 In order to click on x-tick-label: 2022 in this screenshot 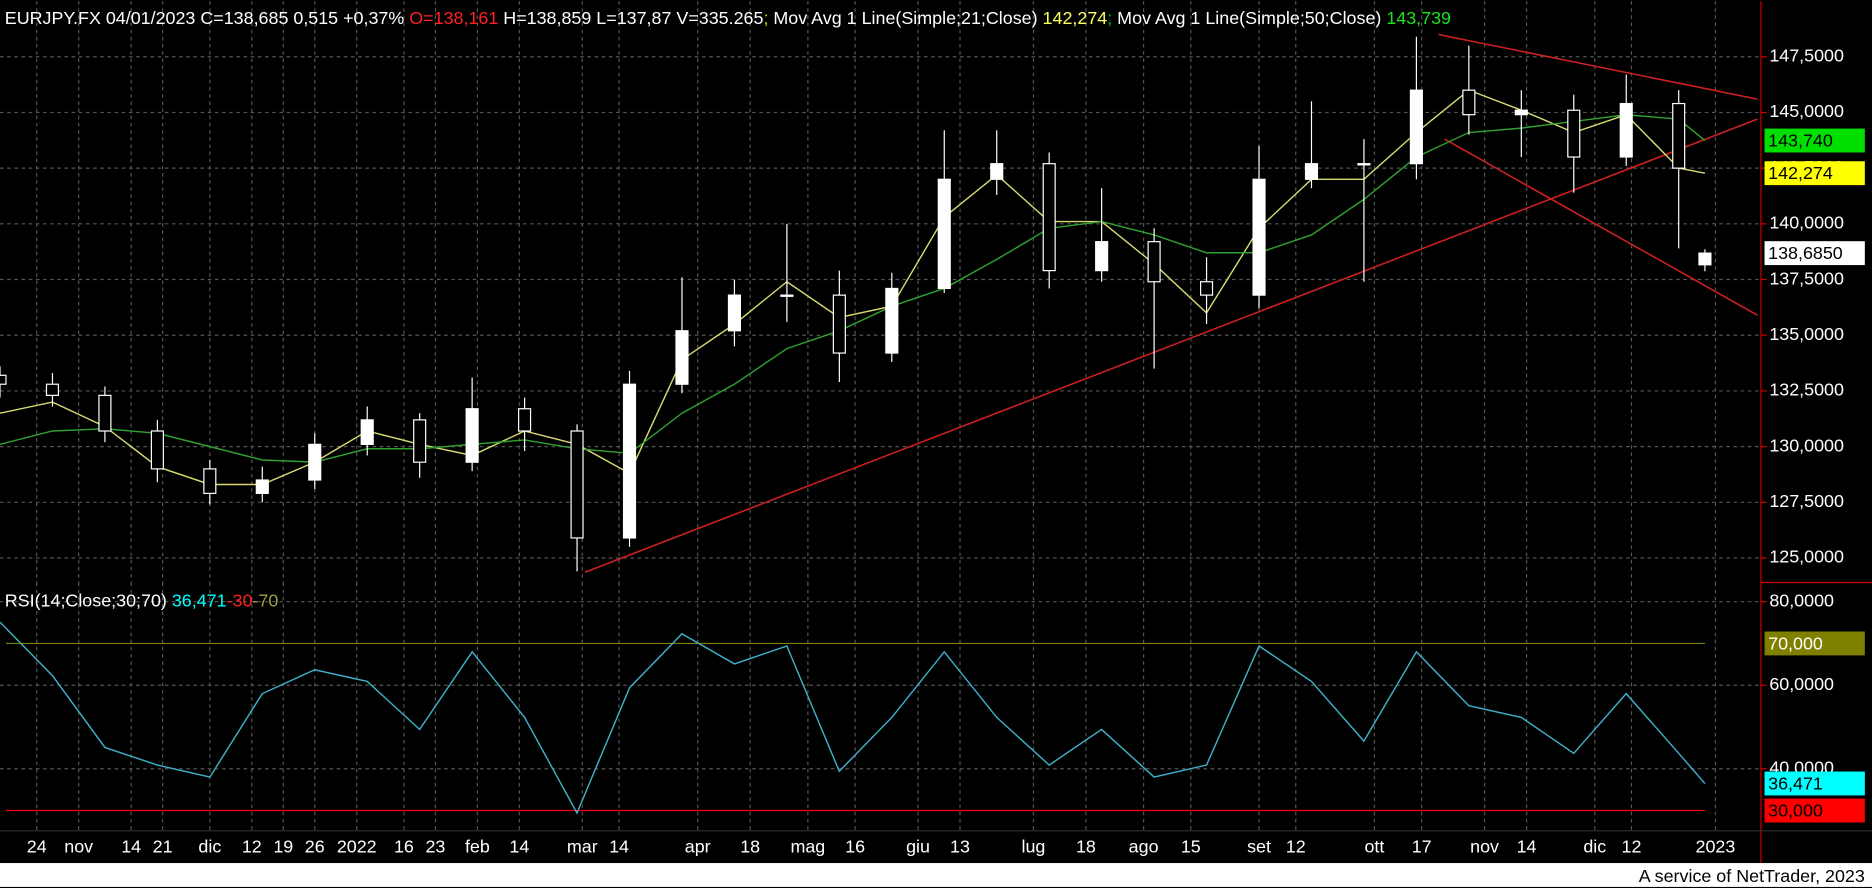, I will do `click(357, 846)`.